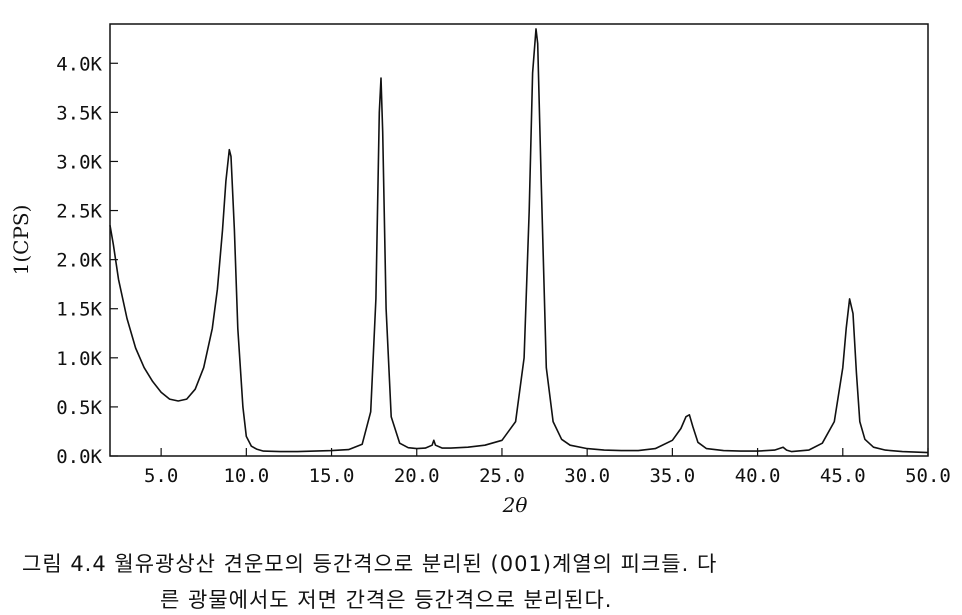  I want to click on figure-caption-line-2: 른 광물에서도 저면 간격은 등간격으로 분리된다., so click(386, 600).